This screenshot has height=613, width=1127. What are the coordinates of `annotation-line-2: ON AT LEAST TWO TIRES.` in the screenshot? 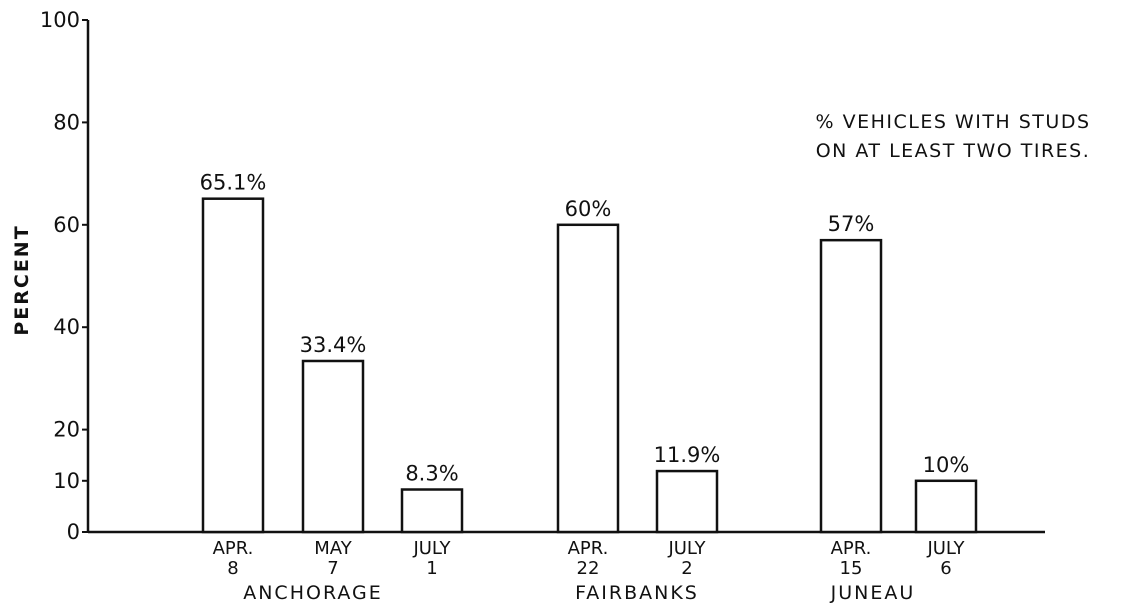 It's located at (953, 151).